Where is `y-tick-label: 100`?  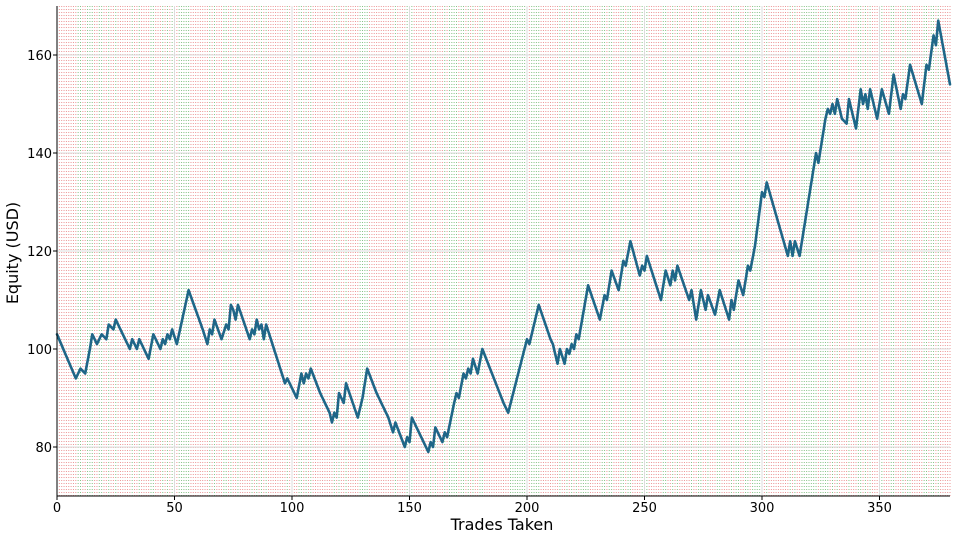
y-tick-label: 100 is located at coordinates (39, 350).